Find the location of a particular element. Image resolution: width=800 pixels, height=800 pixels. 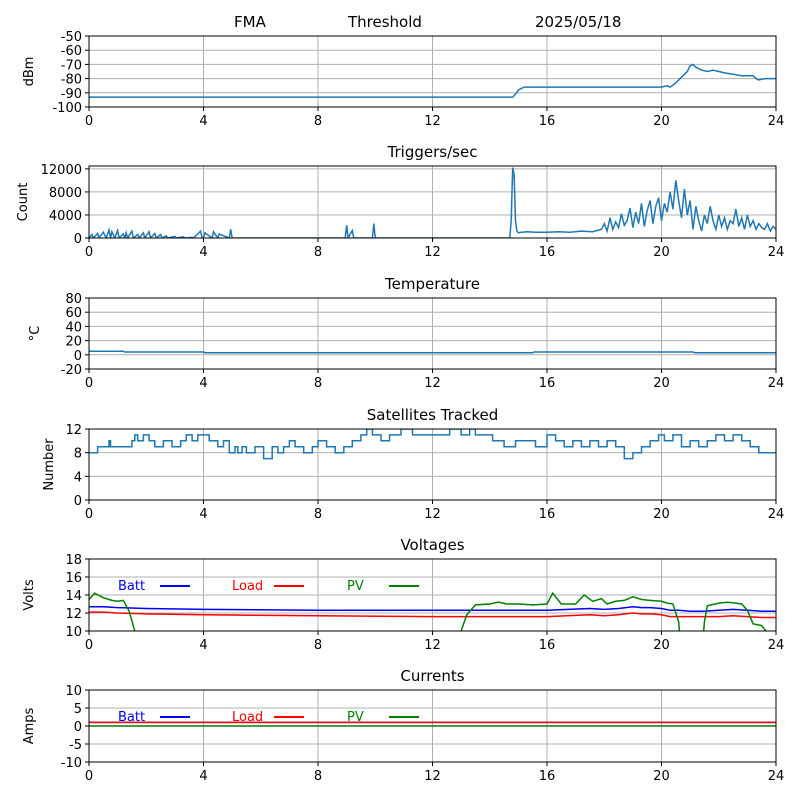

y-tick-label: 12000 is located at coordinates (61, 170).